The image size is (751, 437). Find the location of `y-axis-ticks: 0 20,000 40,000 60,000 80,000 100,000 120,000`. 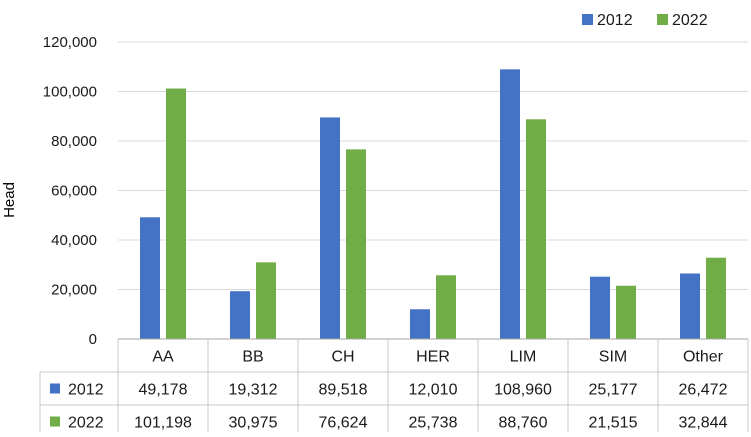

y-axis-ticks: 0 20,000 40,000 60,000 80,000 100,000 120,000 is located at coordinates (70, 191).